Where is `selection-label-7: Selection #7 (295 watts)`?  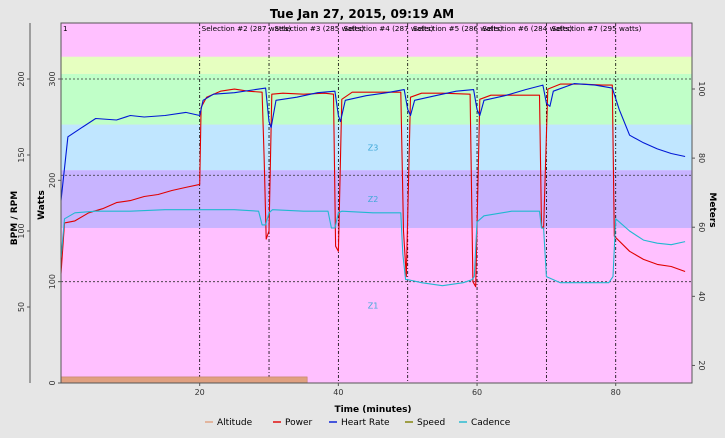
selection-label-7: Selection #7 (295 watts) is located at coordinates (597, 28).